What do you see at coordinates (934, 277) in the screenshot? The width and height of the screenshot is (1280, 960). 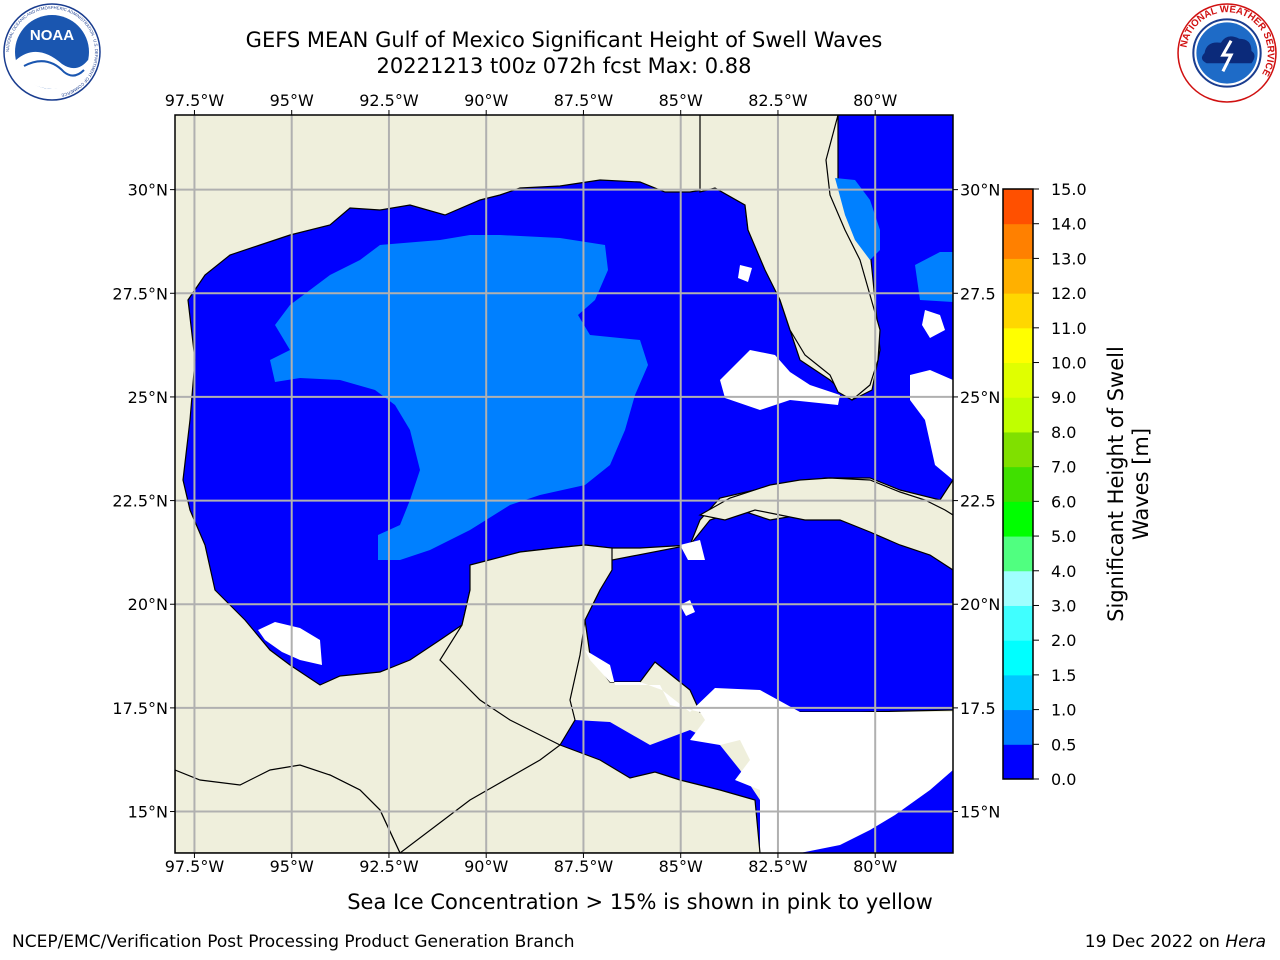 I see `swell-region-far-east` at bounding box center [934, 277].